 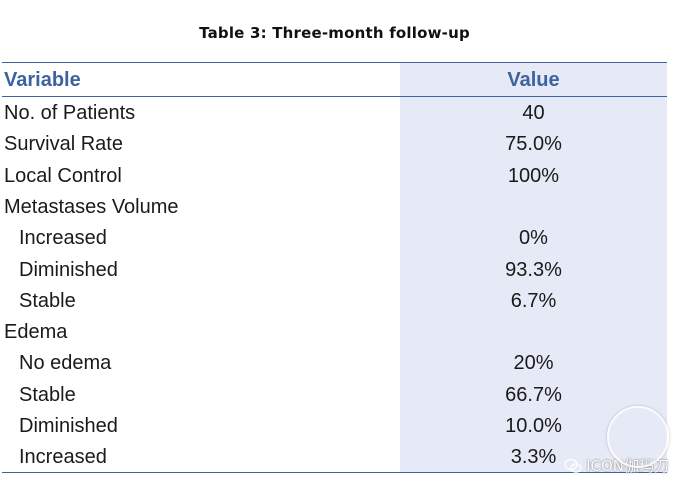 What do you see at coordinates (533, 363) in the screenshot?
I see `row-value: 20%` at bounding box center [533, 363].